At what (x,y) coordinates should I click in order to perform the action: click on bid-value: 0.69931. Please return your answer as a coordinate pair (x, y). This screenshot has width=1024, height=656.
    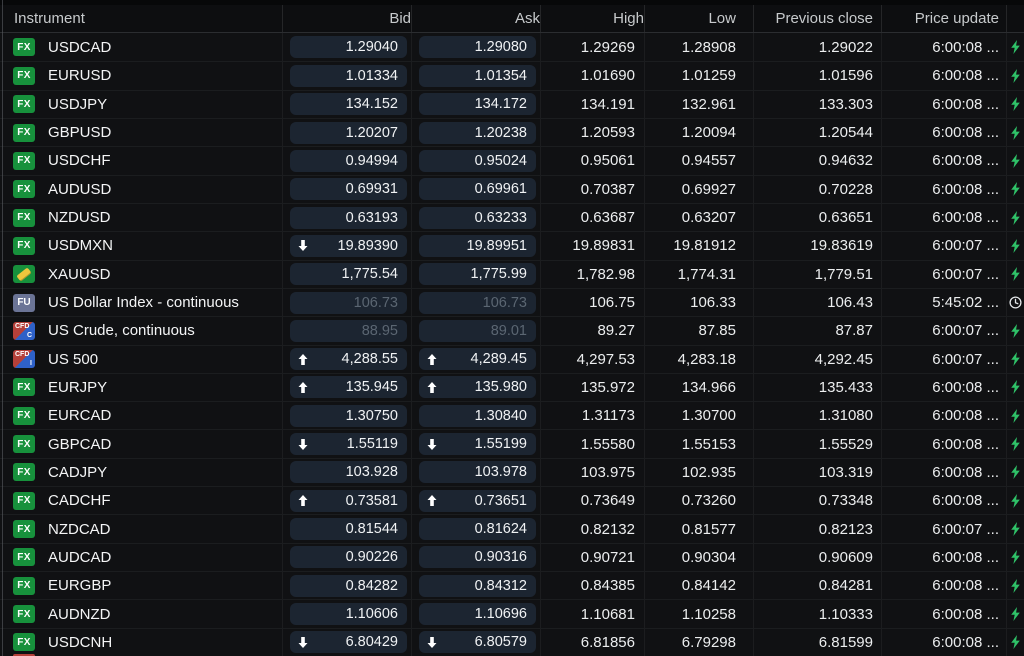
    Looking at the image, I should click on (371, 189).